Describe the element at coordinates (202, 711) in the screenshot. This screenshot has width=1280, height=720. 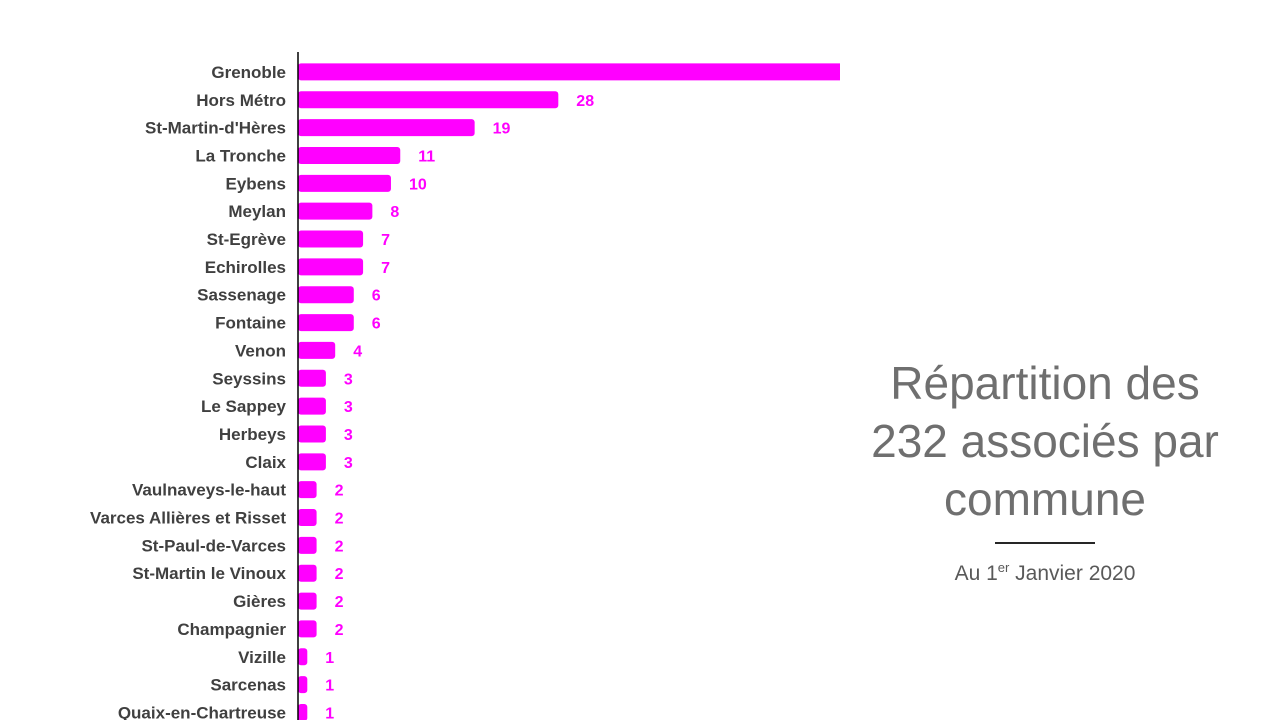
I see `category-label: Quaix-en-Chartreuse` at that location.